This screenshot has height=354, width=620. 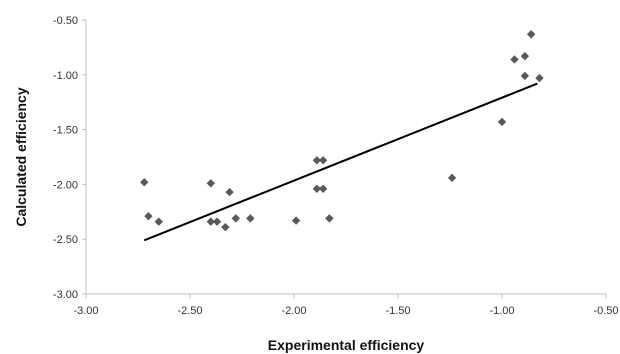 What do you see at coordinates (346, 305) in the screenshot?
I see `x-ticks: -3.00 -2.50 -2.00 -1.50 -1.00 -0.50` at bounding box center [346, 305].